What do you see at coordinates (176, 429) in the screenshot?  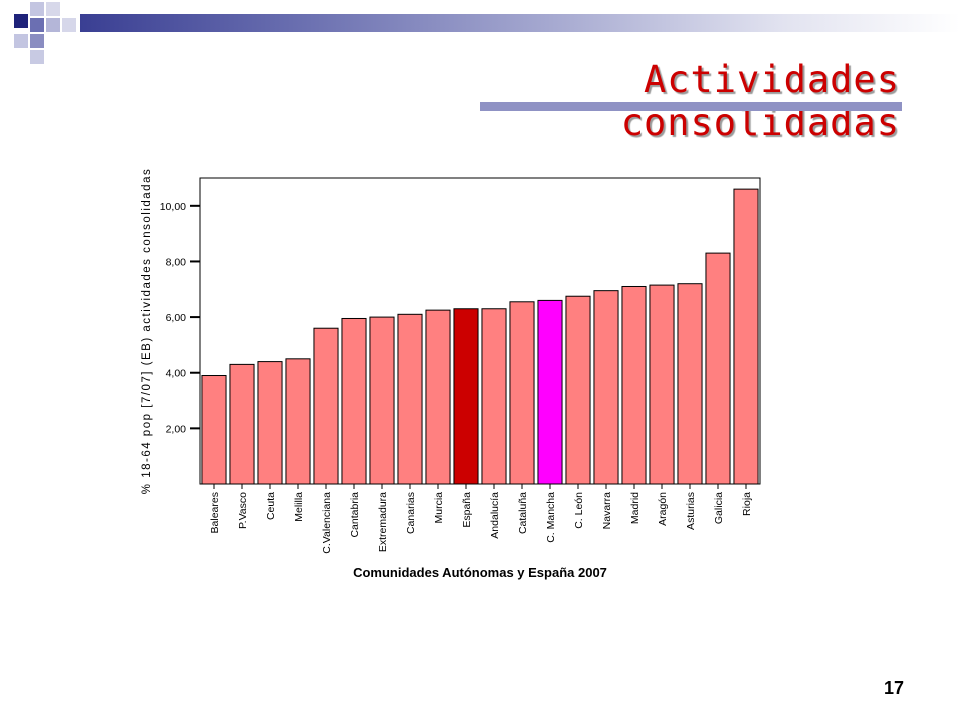 I see `y-tick-label: 2,00` at bounding box center [176, 429].